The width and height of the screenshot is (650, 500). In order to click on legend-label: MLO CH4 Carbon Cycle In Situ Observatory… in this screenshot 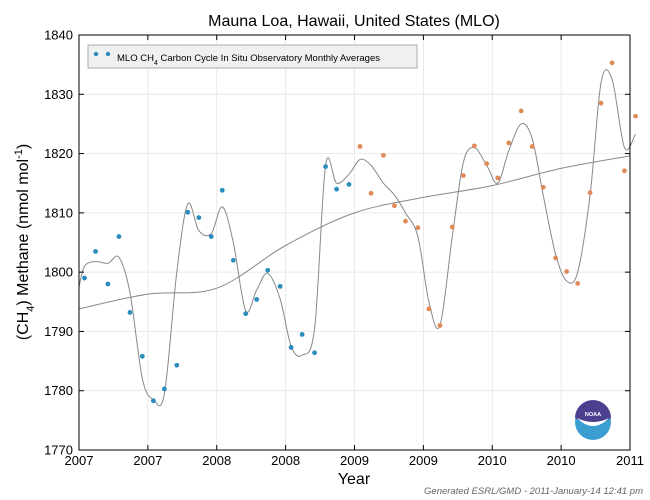, I will do `click(248, 60)`.